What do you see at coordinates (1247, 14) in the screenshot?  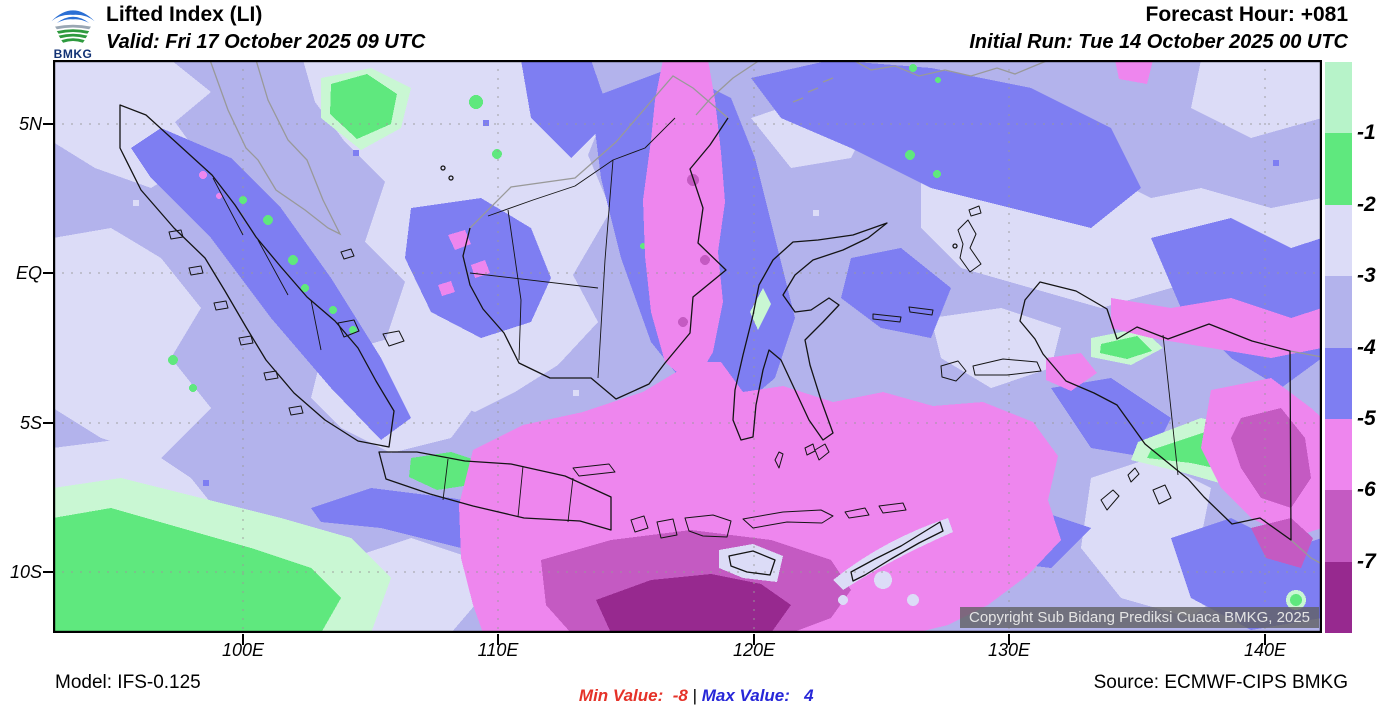 I see `forecast-hour: Forecast Hour: +081` at bounding box center [1247, 14].